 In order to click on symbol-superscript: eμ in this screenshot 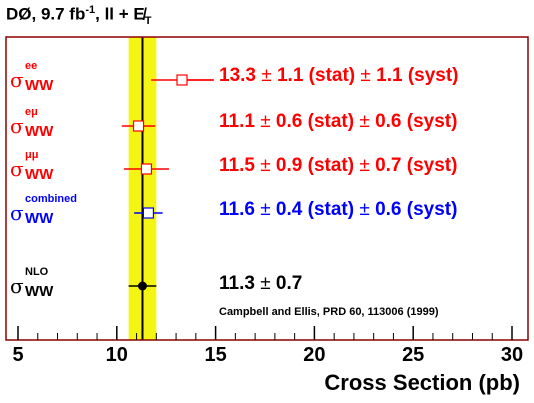, I will do `click(31, 112)`.